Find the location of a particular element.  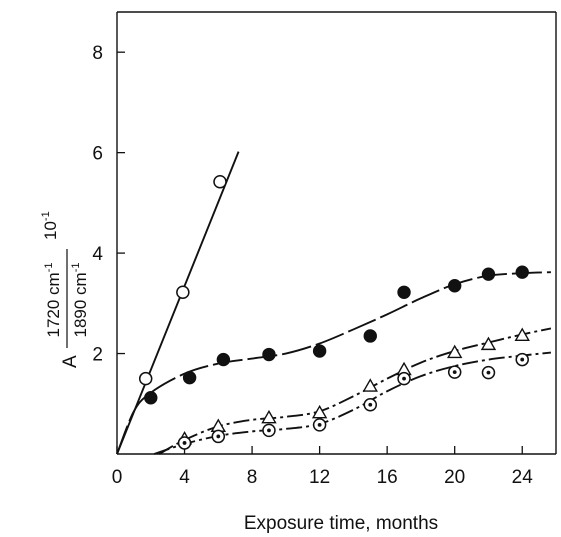

y-tick-label: 2 is located at coordinates (97, 355).